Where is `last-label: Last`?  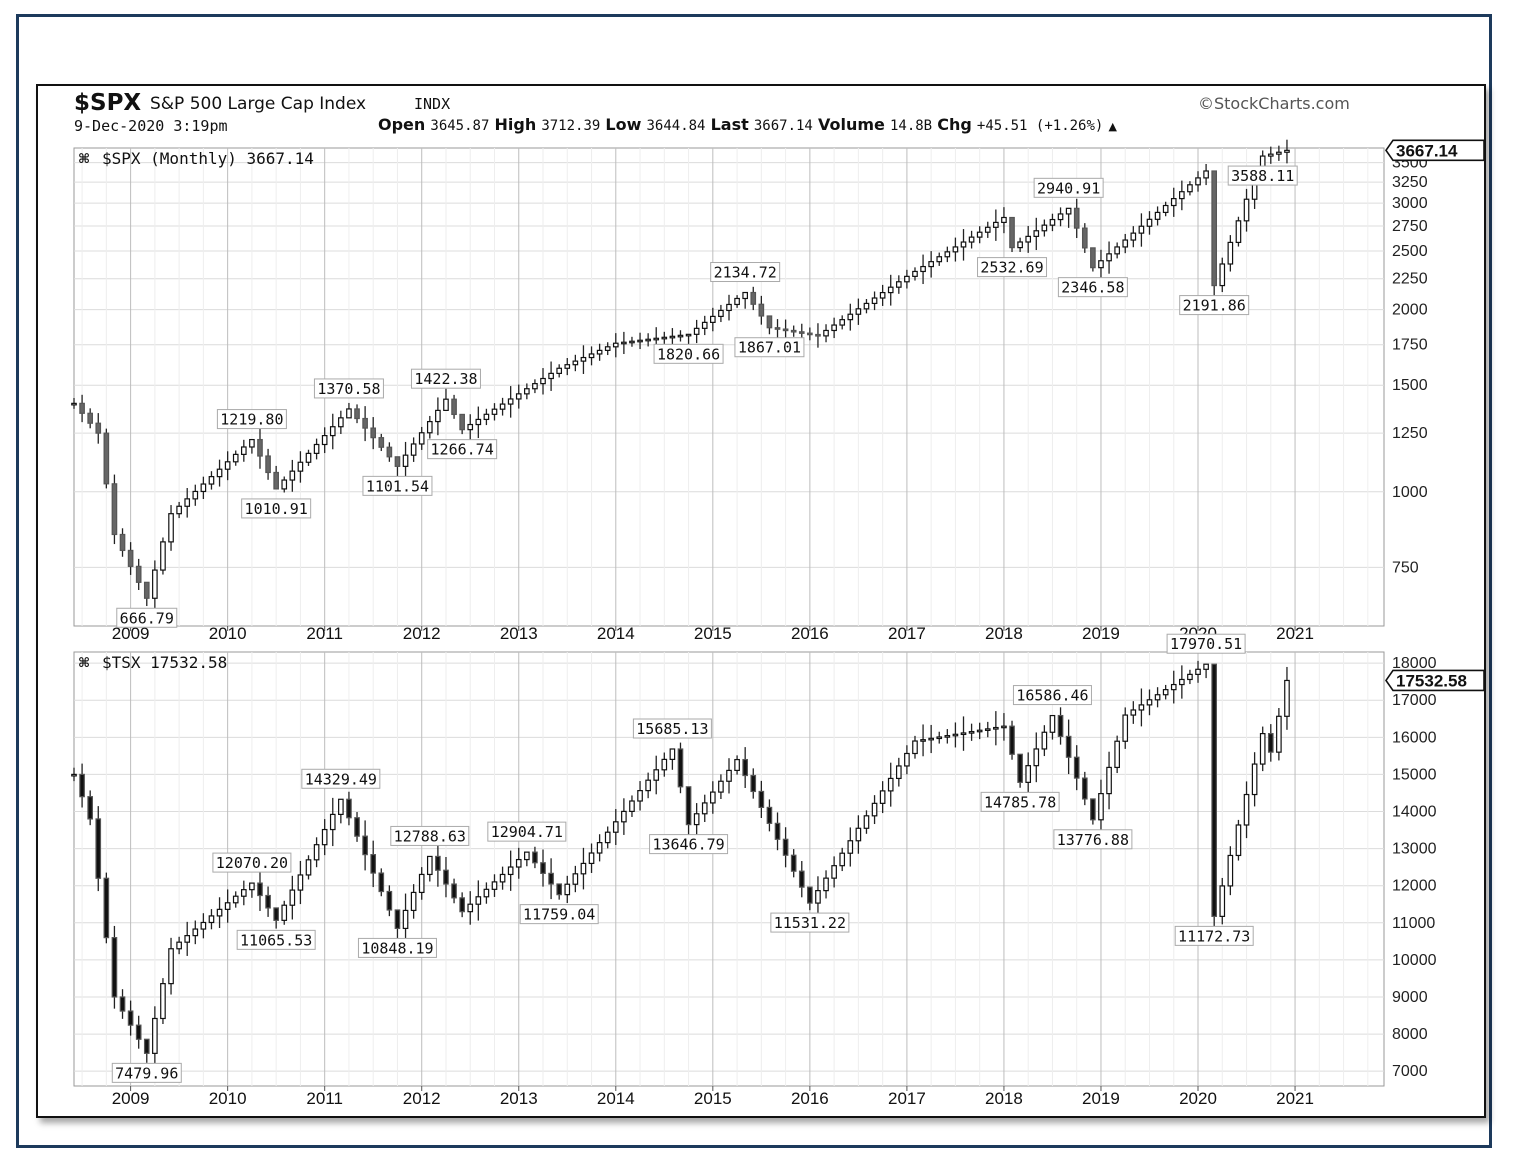
last-label: Last is located at coordinates (729, 124).